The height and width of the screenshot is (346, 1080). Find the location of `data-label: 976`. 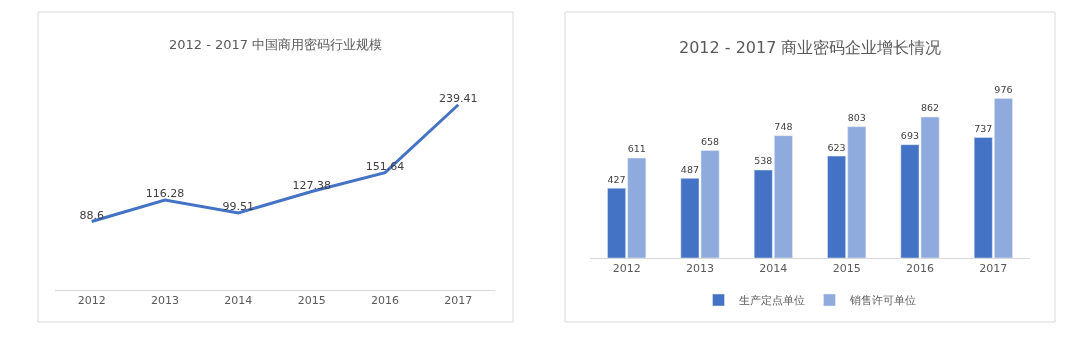

data-label: 976 is located at coordinates (1003, 89).